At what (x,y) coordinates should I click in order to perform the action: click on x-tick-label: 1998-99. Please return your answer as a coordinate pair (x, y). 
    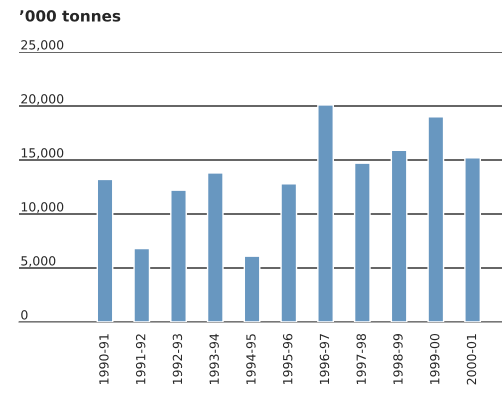
    Looking at the image, I should click on (398, 359).